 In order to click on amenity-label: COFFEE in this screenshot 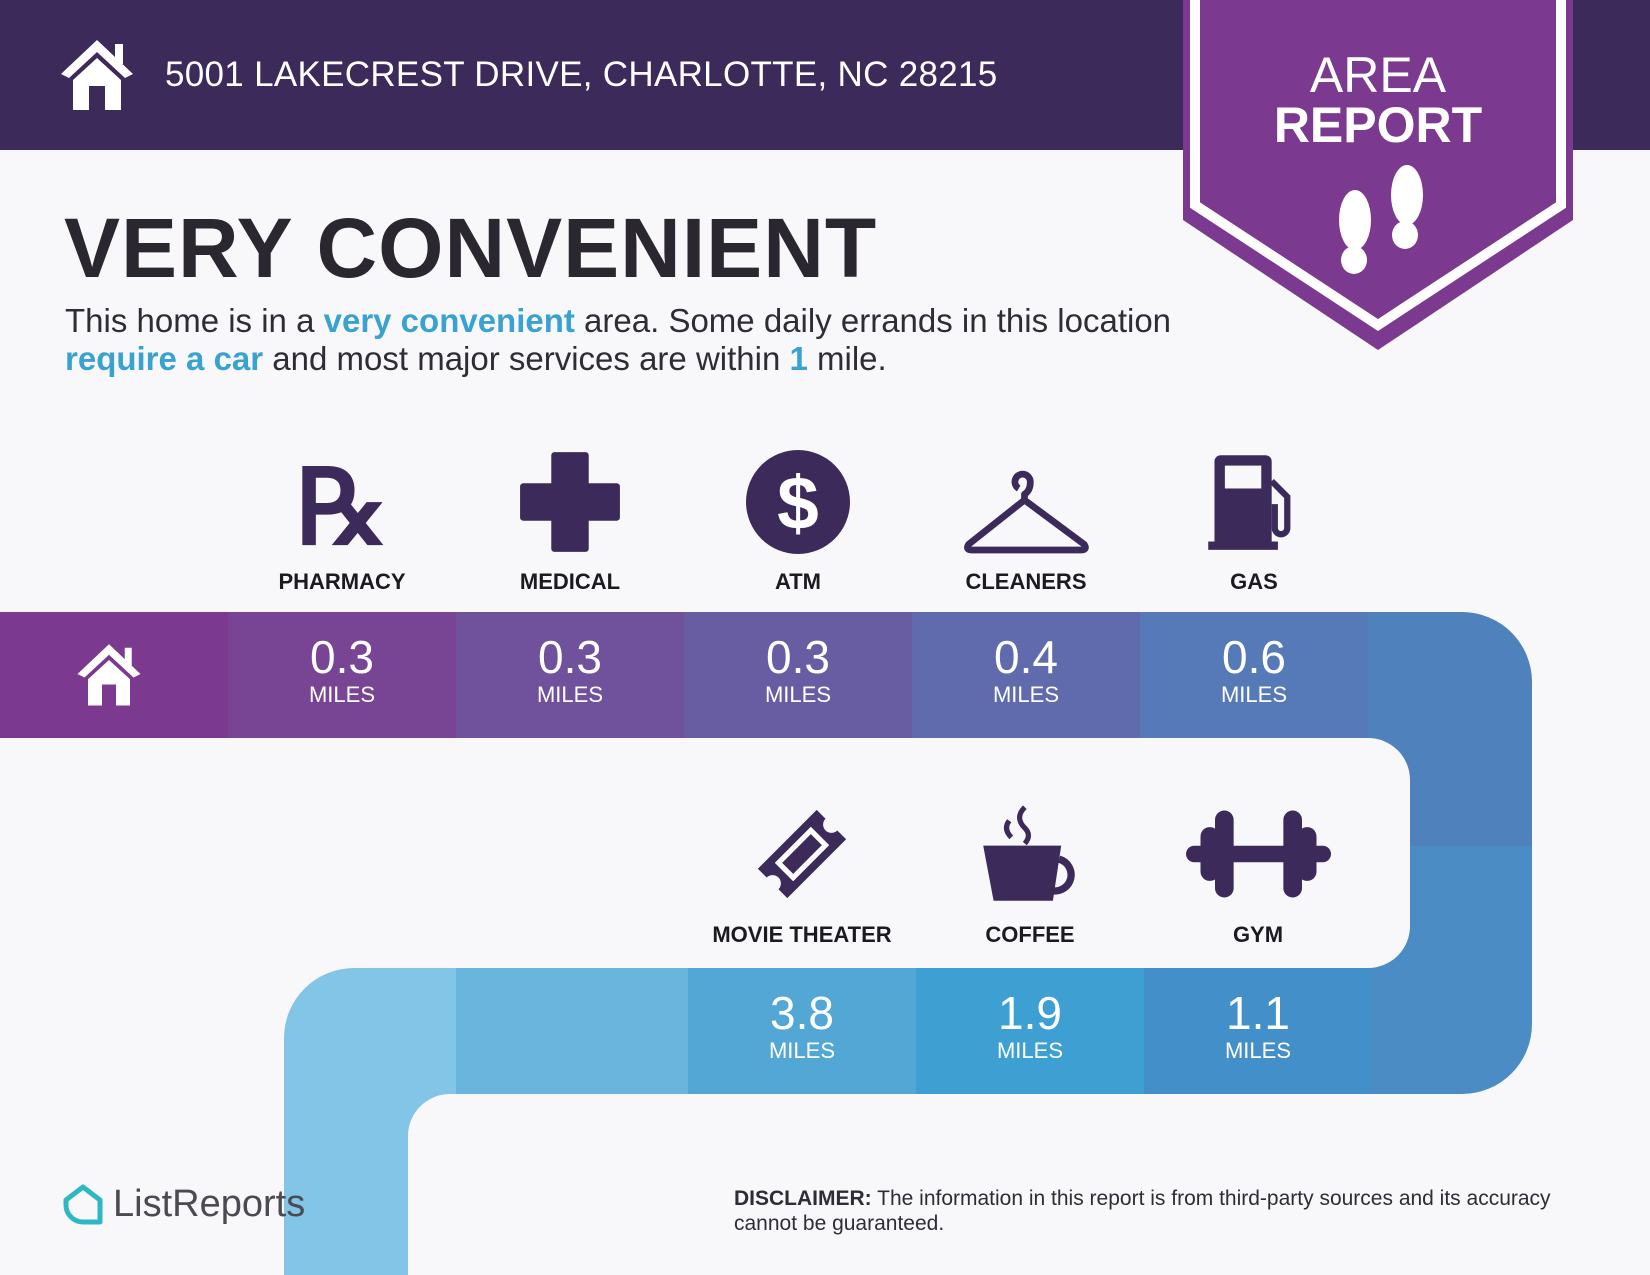, I will do `click(1030, 934)`.